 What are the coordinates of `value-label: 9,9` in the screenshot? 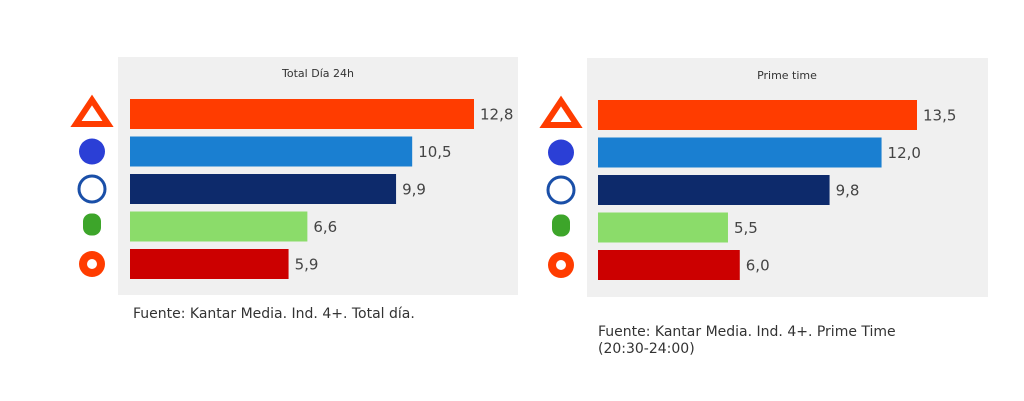 It's located at (414, 190).